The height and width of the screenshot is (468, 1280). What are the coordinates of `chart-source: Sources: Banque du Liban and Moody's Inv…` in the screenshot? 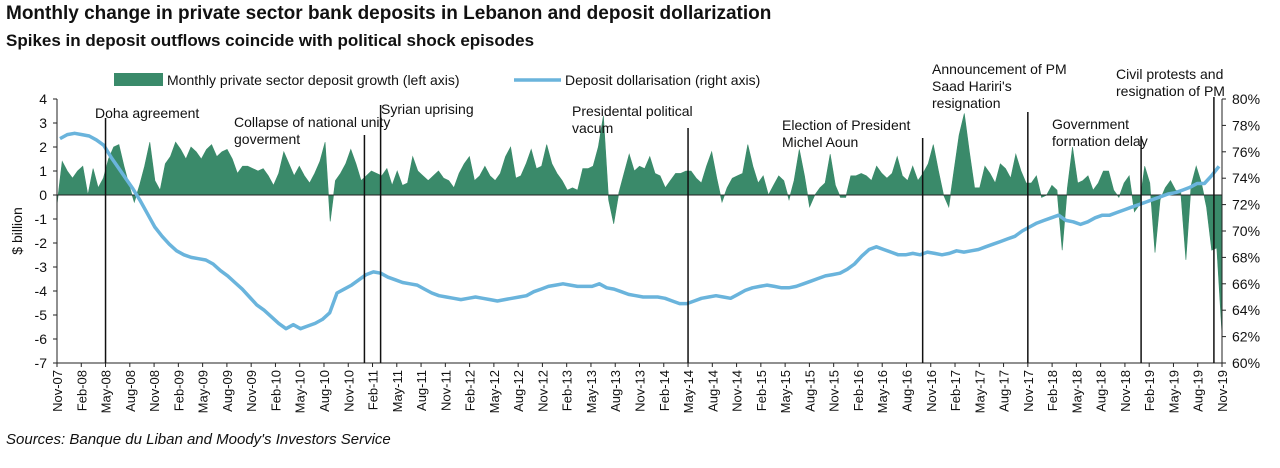 It's located at (198, 439).